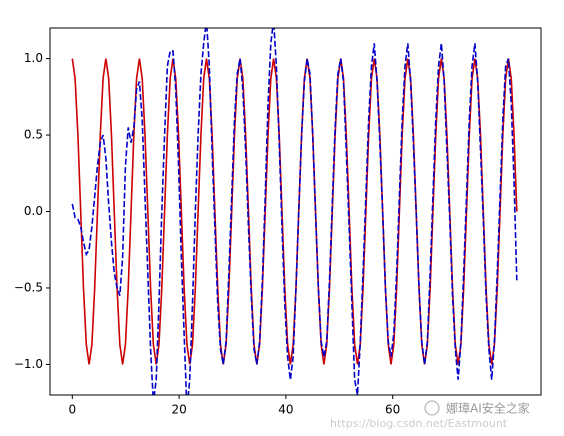 The width and height of the screenshot is (564, 436). I want to click on watermark-icon, so click(432, 408).